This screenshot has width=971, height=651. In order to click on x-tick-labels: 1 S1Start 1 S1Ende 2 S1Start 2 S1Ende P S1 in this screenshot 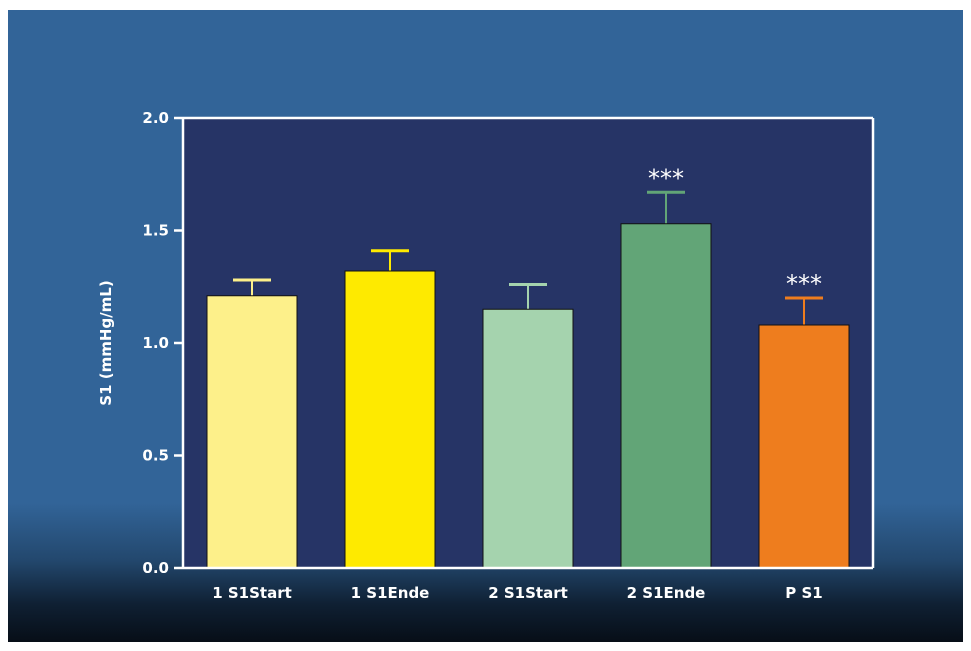, I will do `click(517, 593)`.